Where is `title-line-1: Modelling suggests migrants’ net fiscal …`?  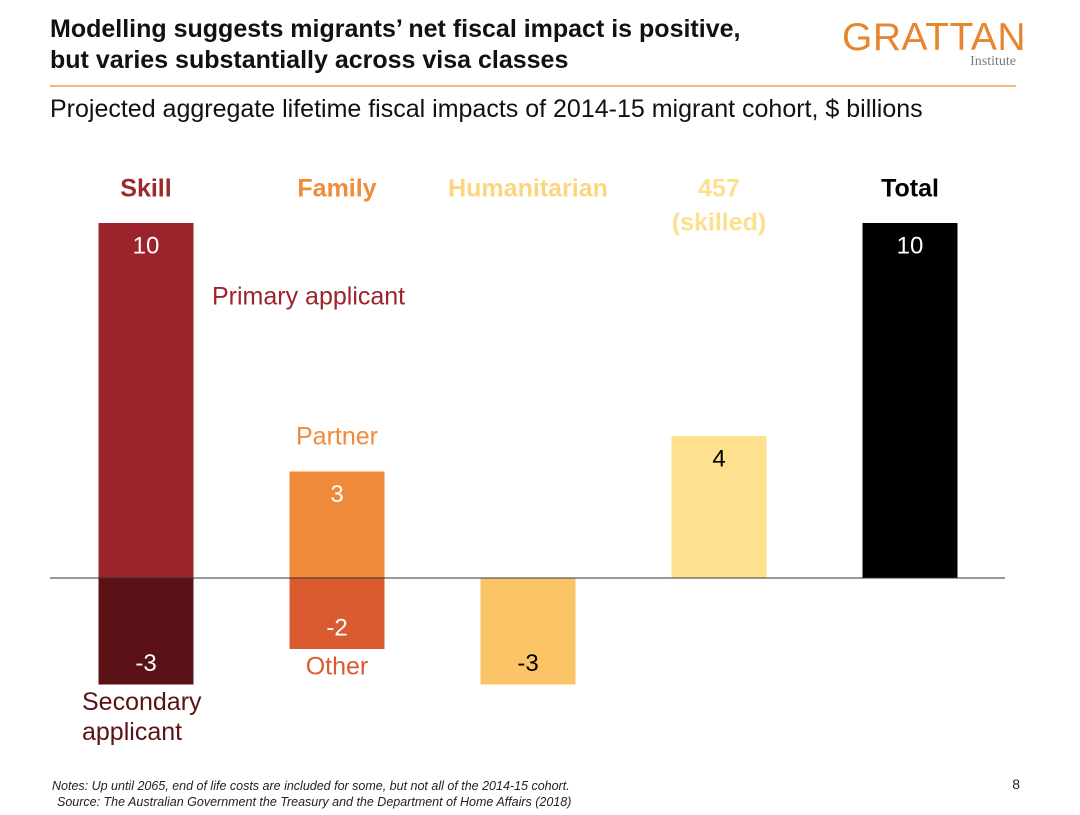 title-line-1: Modelling suggests migrants’ net fiscal … is located at coordinates (395, 29).